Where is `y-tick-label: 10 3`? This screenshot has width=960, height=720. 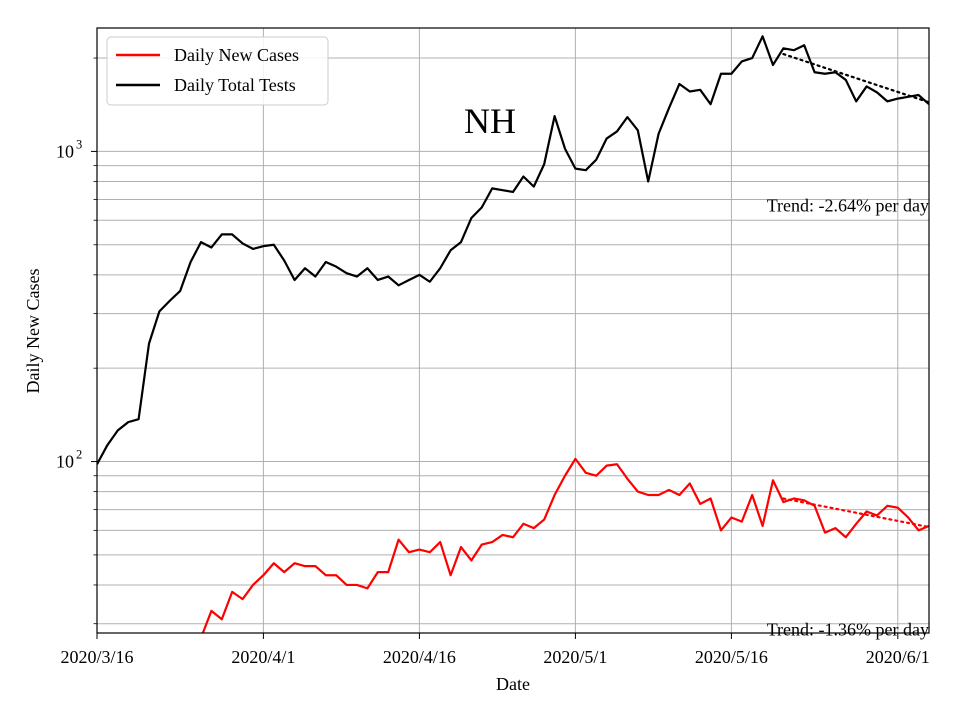 y-tick-label: 10 3 is located at coordinates (69, 149).